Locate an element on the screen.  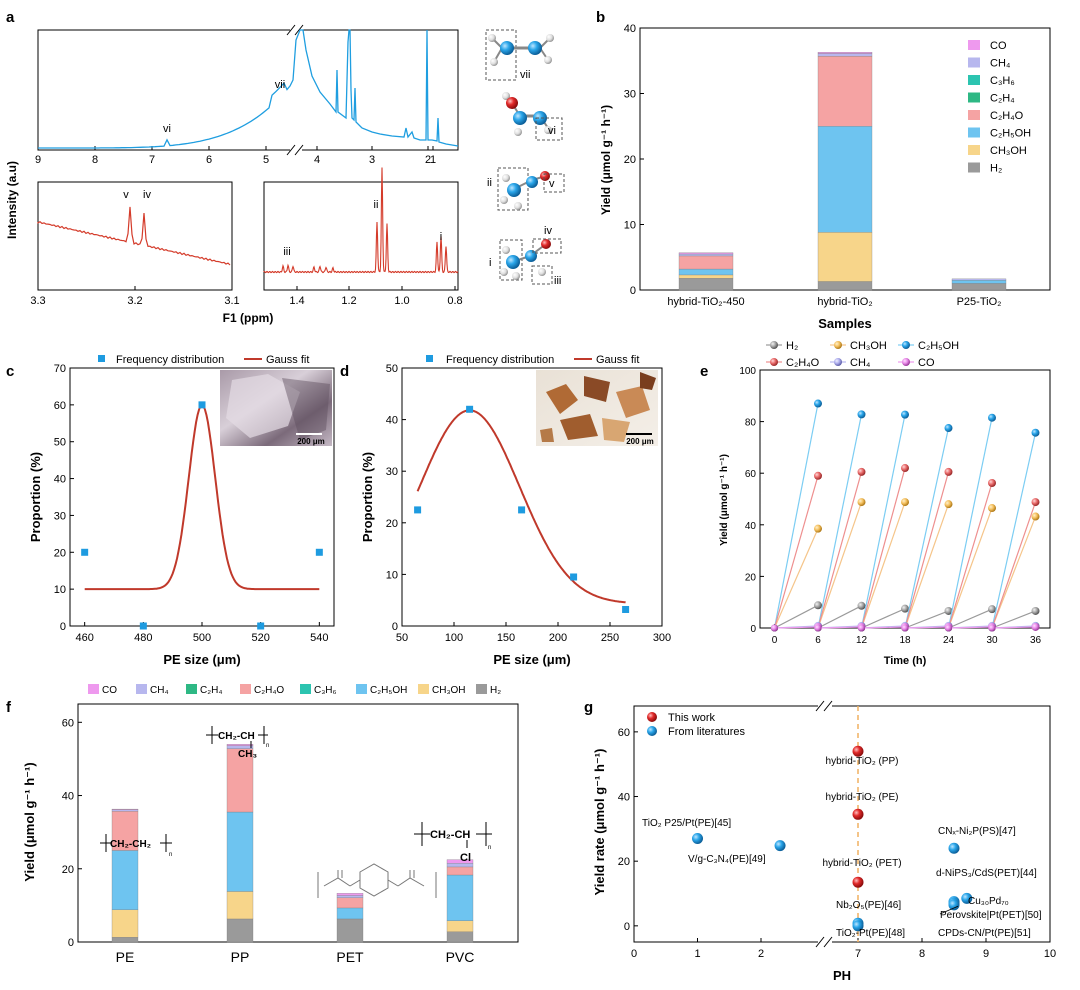
panel-label-e: e is located at coordinates (704, 371).